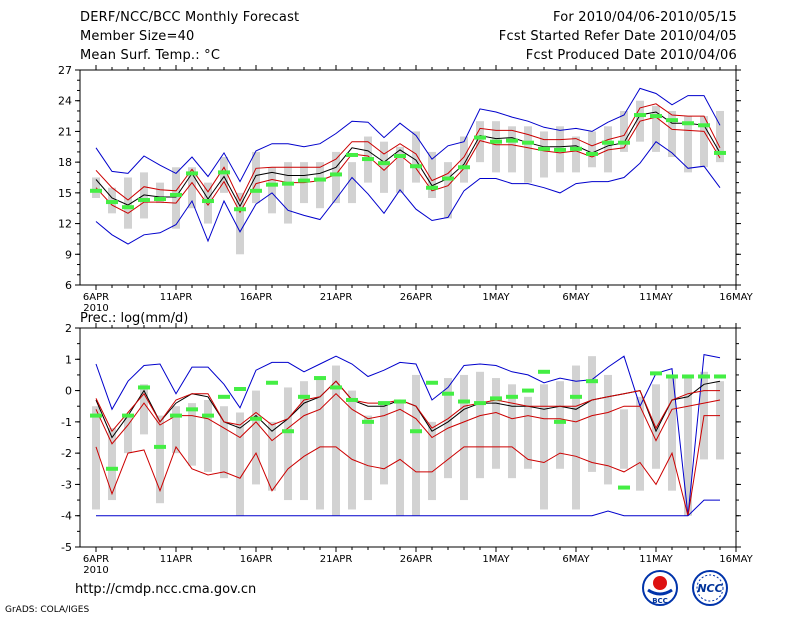 The width and height of the screenshot is (800, 618). Describe the element at coordinates (68, 359) in the screenshot. I see `y-tick-label: 1` at that location.